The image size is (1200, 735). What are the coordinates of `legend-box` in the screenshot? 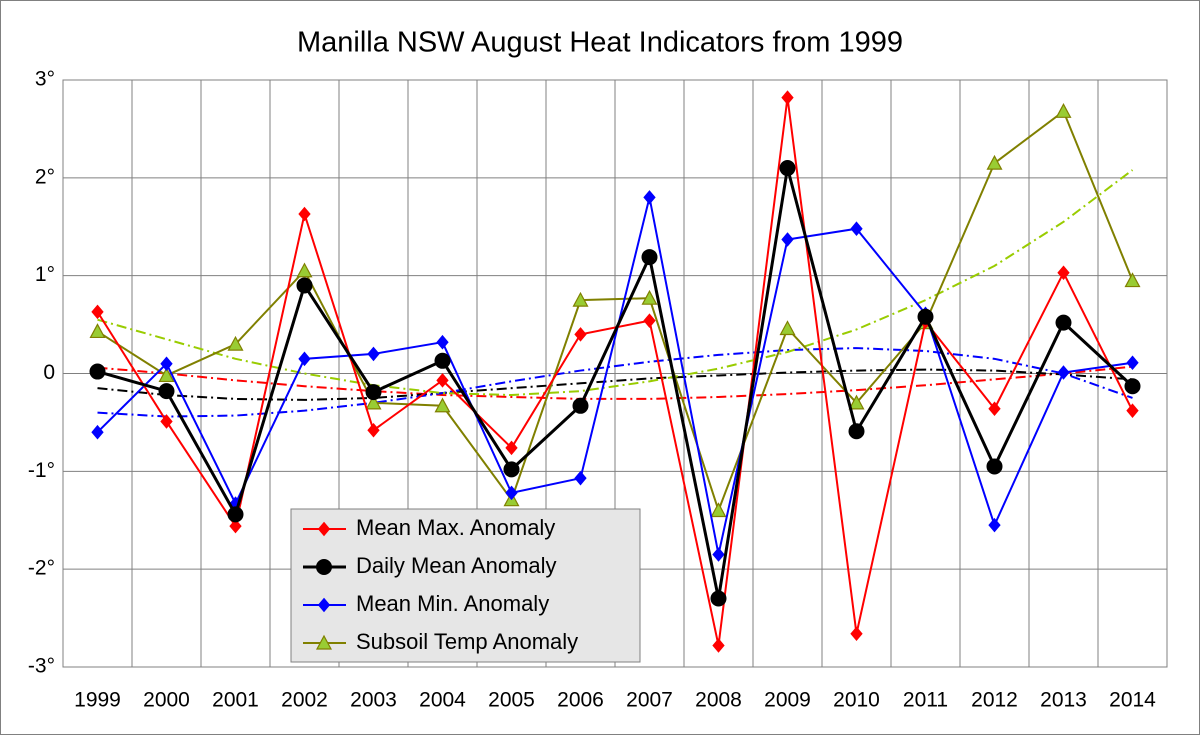 It's located at (465, 585).